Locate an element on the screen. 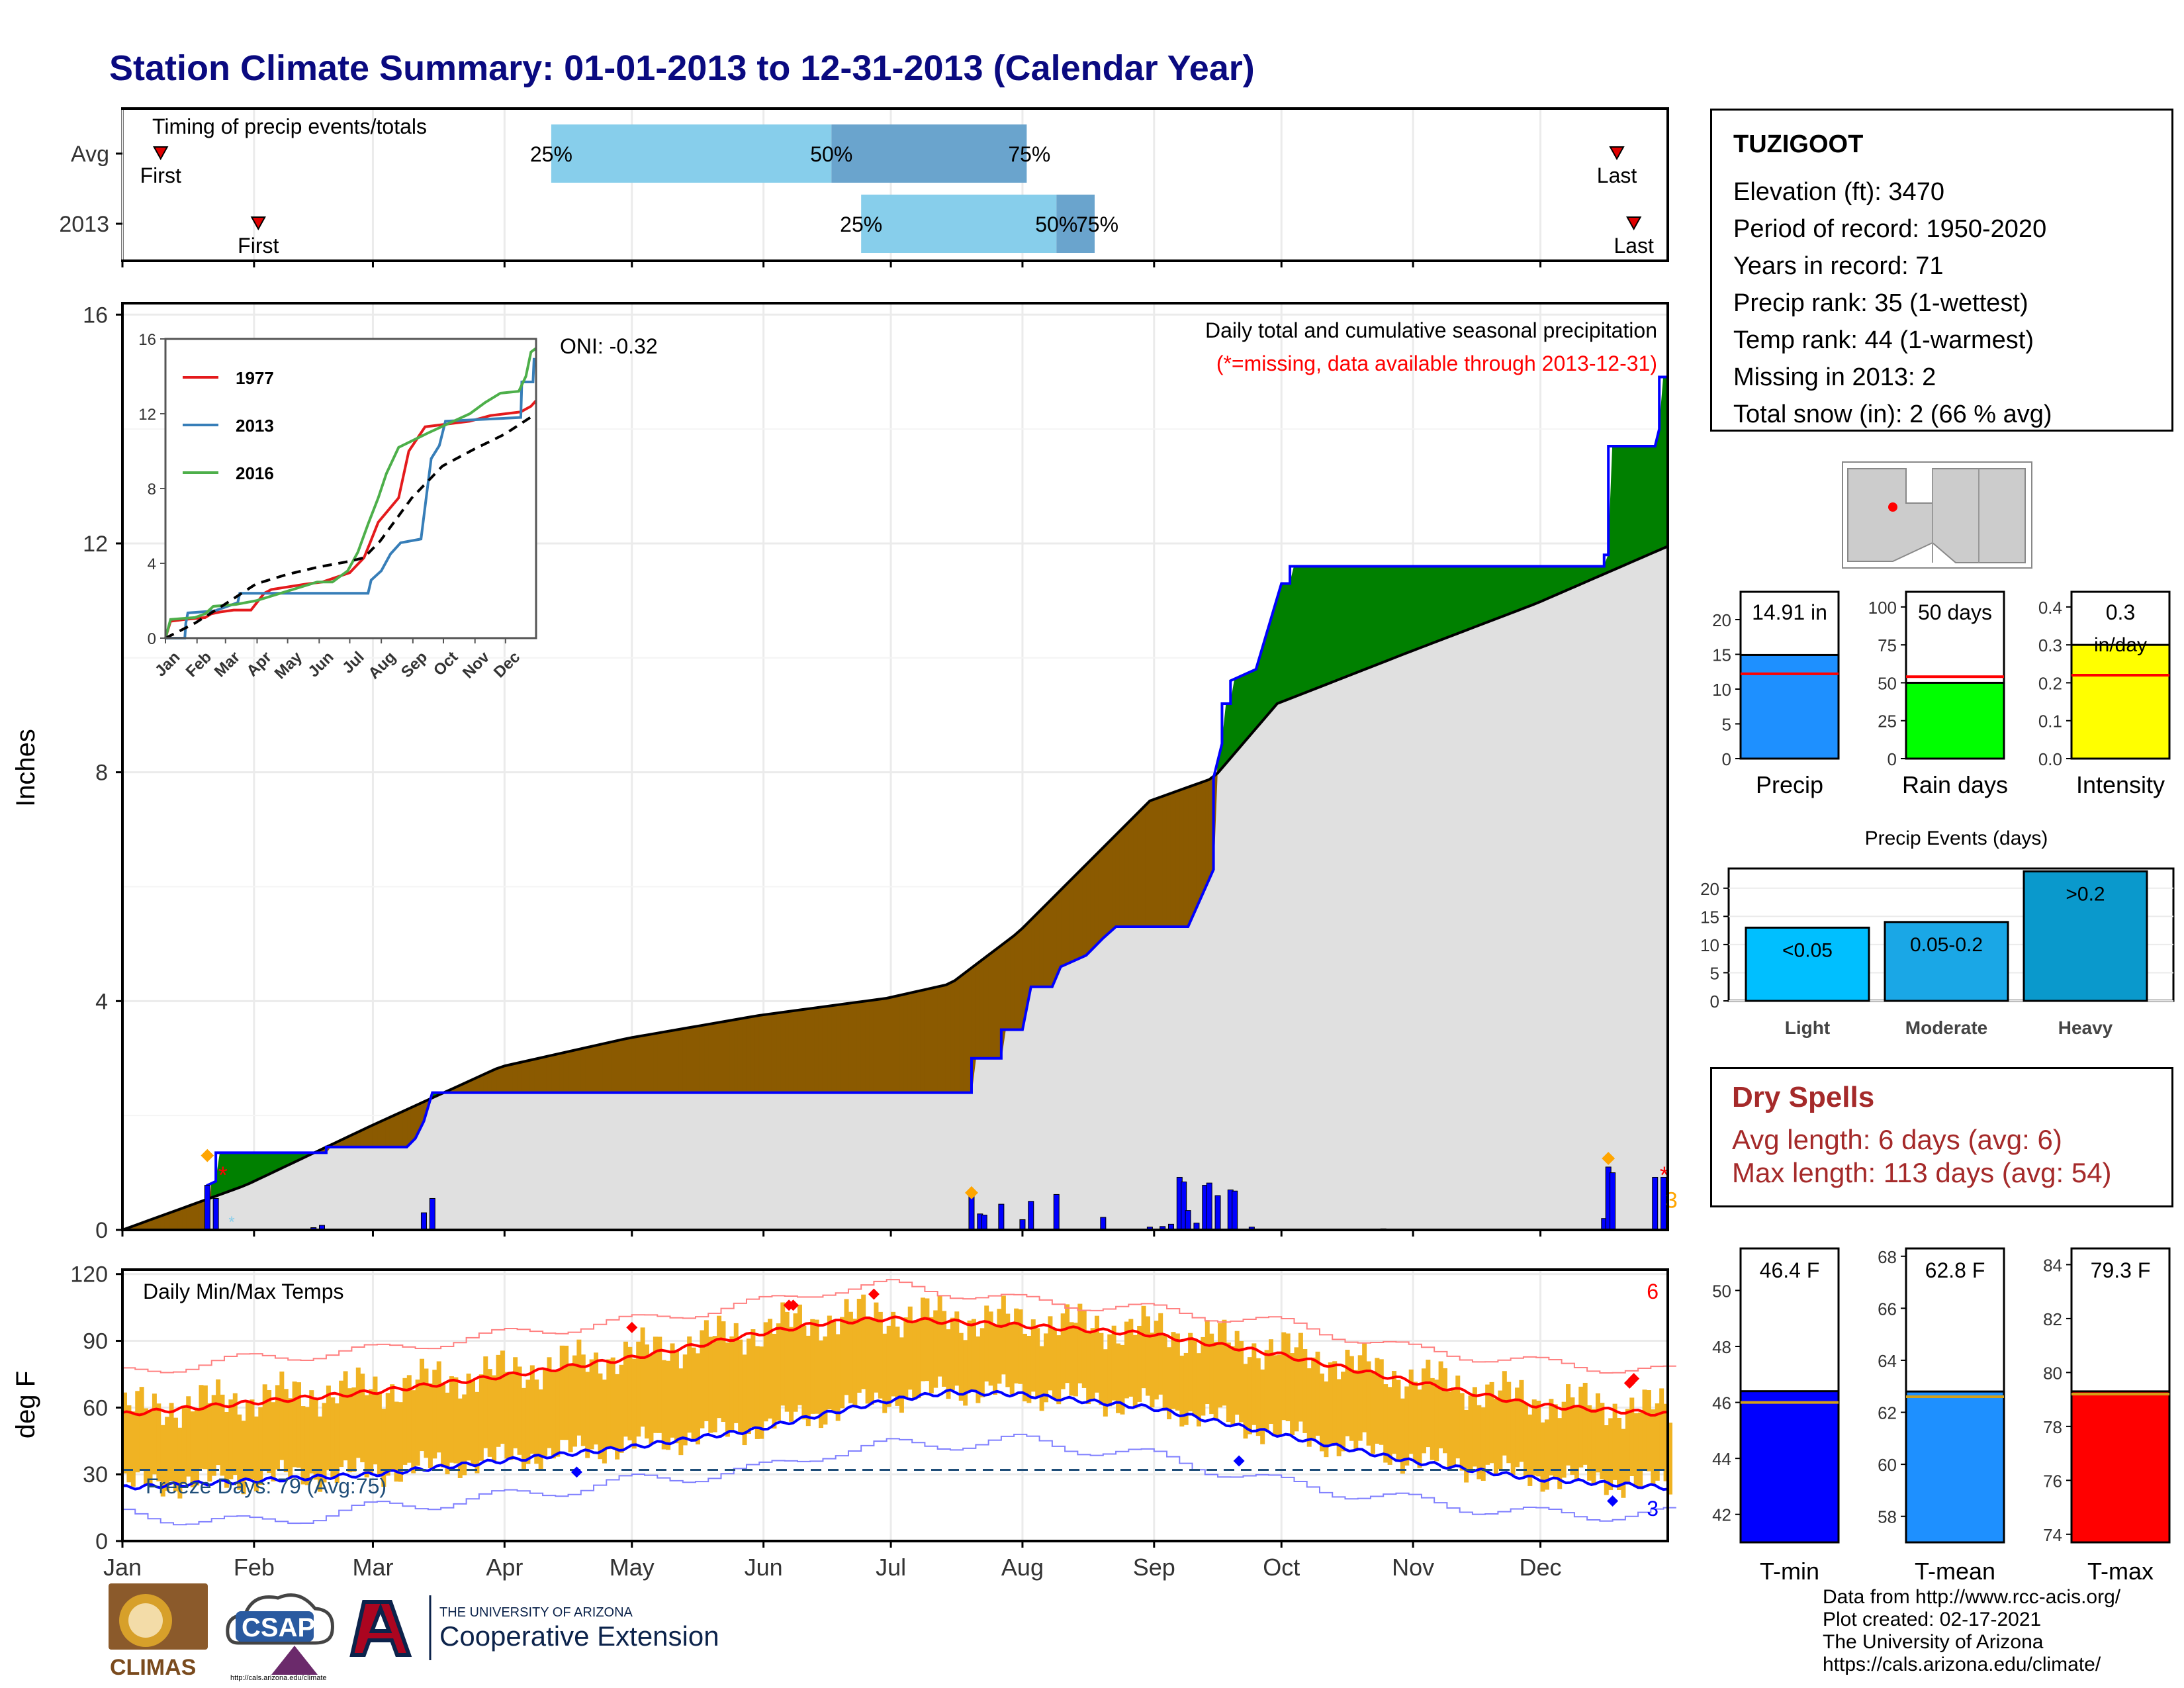  timing-title: Timing of precip events/totals is located at coordinates (289, 126).